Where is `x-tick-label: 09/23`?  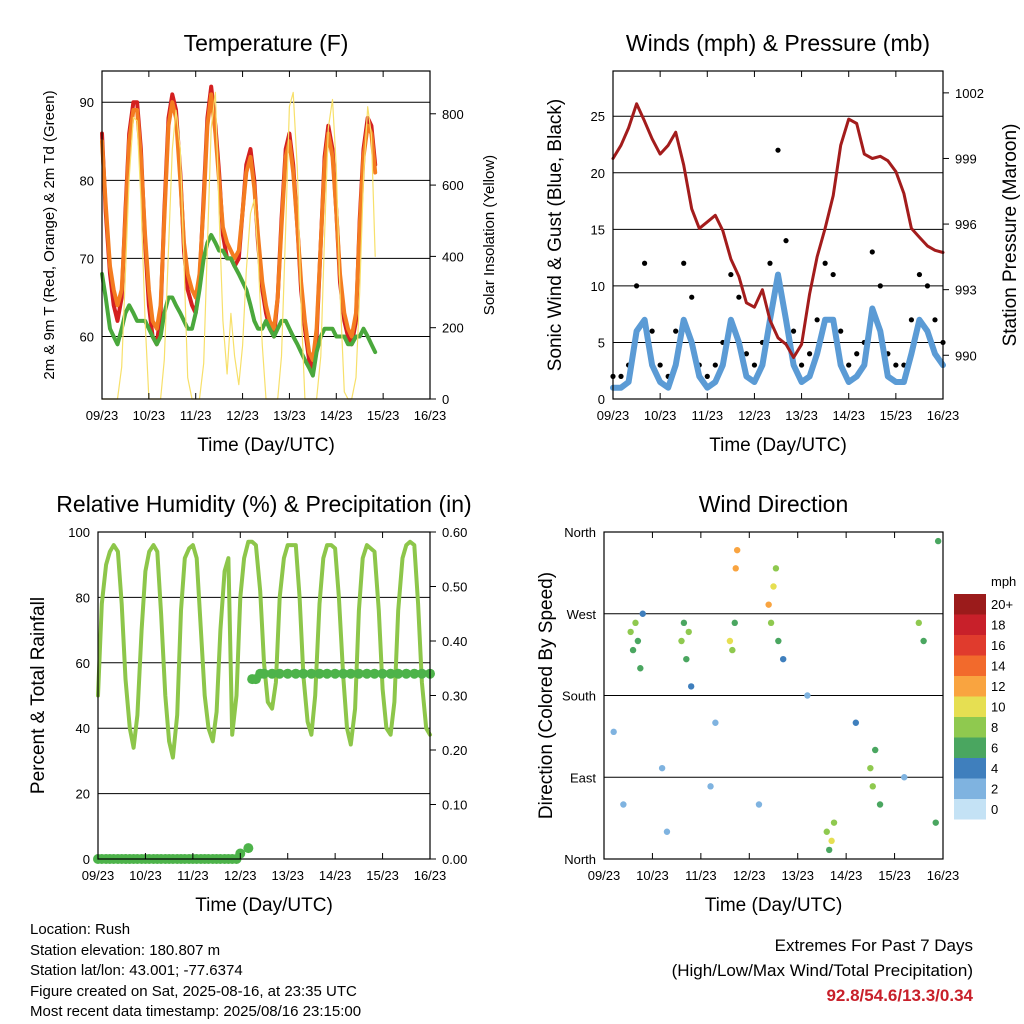 x-tick-label: 09/23 is located at coordinates (613, 415).